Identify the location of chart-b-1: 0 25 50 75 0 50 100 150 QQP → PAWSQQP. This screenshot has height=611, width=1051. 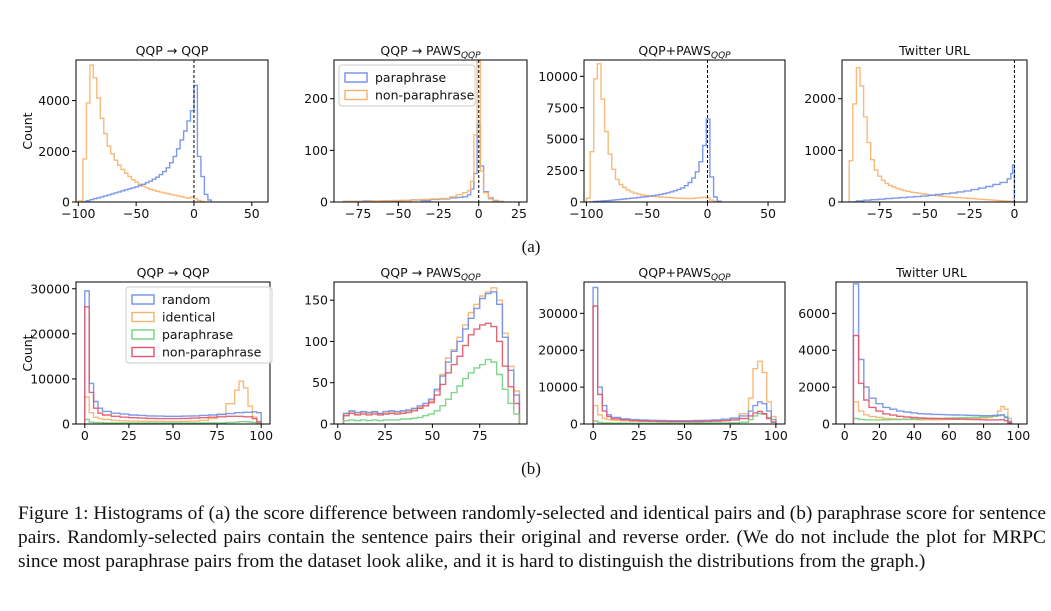
(416, 354).